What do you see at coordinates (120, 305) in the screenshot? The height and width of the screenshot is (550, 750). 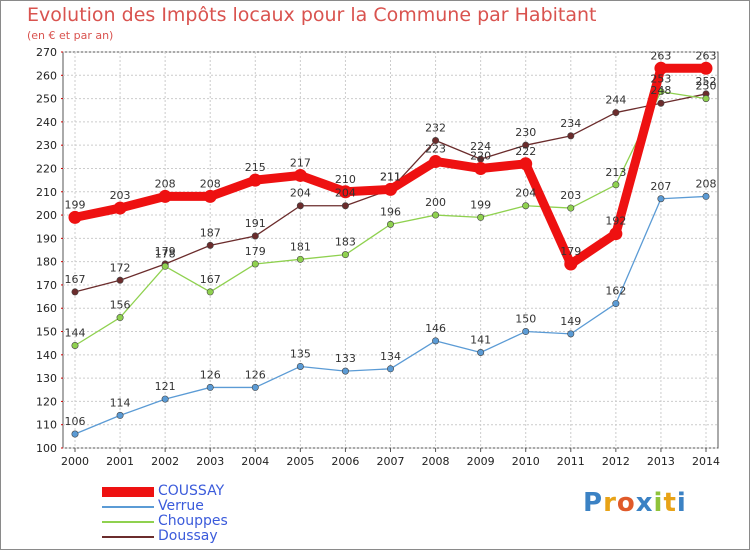 I see `data-label-chouppes-2001: 156` at bounding box center [120, 305].